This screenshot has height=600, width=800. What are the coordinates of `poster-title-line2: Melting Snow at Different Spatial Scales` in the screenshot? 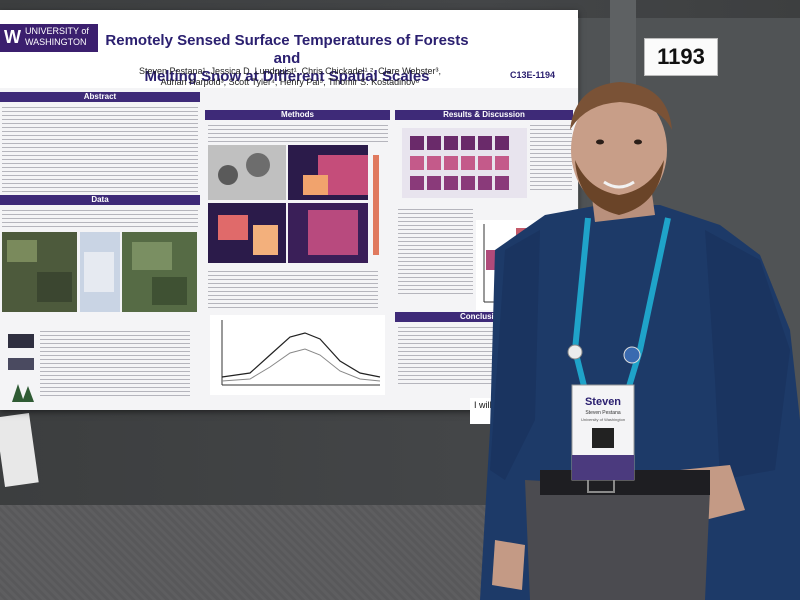 It's located at (287, 76).